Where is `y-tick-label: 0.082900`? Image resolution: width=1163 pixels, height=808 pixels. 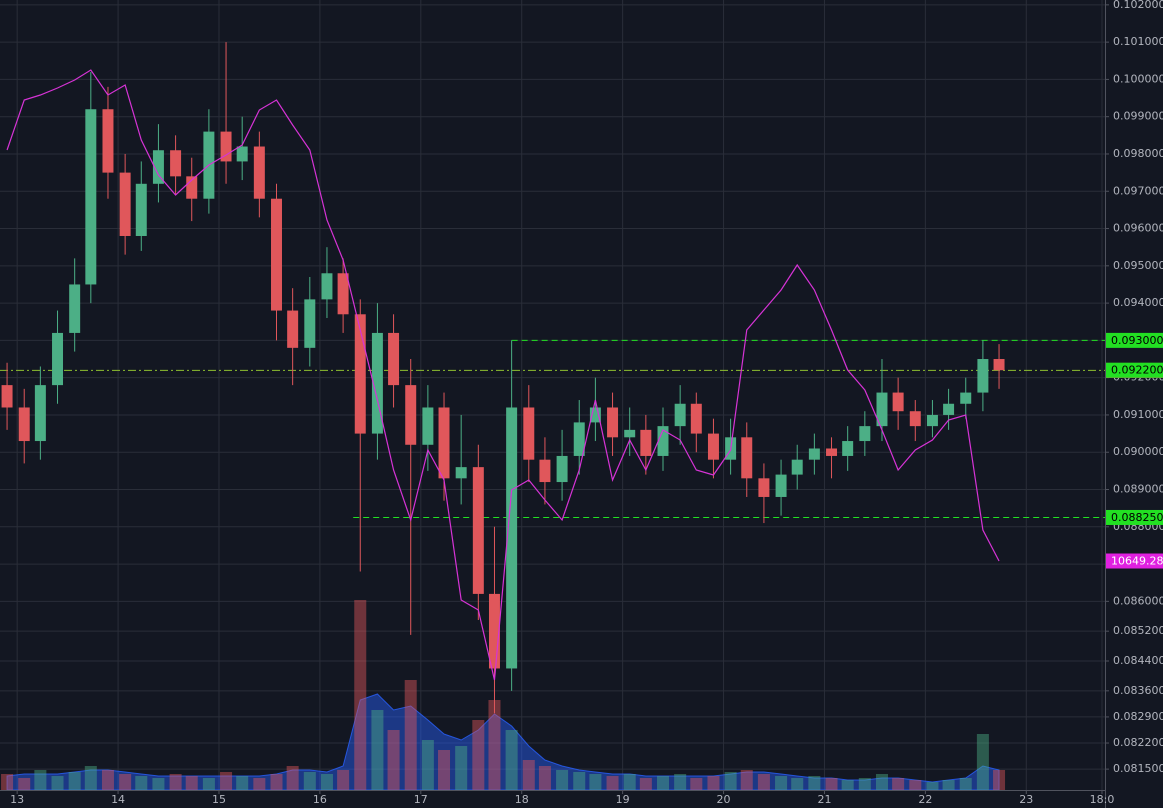
y-tick-label: 0.082900 is located at coordinates (1138, 716).